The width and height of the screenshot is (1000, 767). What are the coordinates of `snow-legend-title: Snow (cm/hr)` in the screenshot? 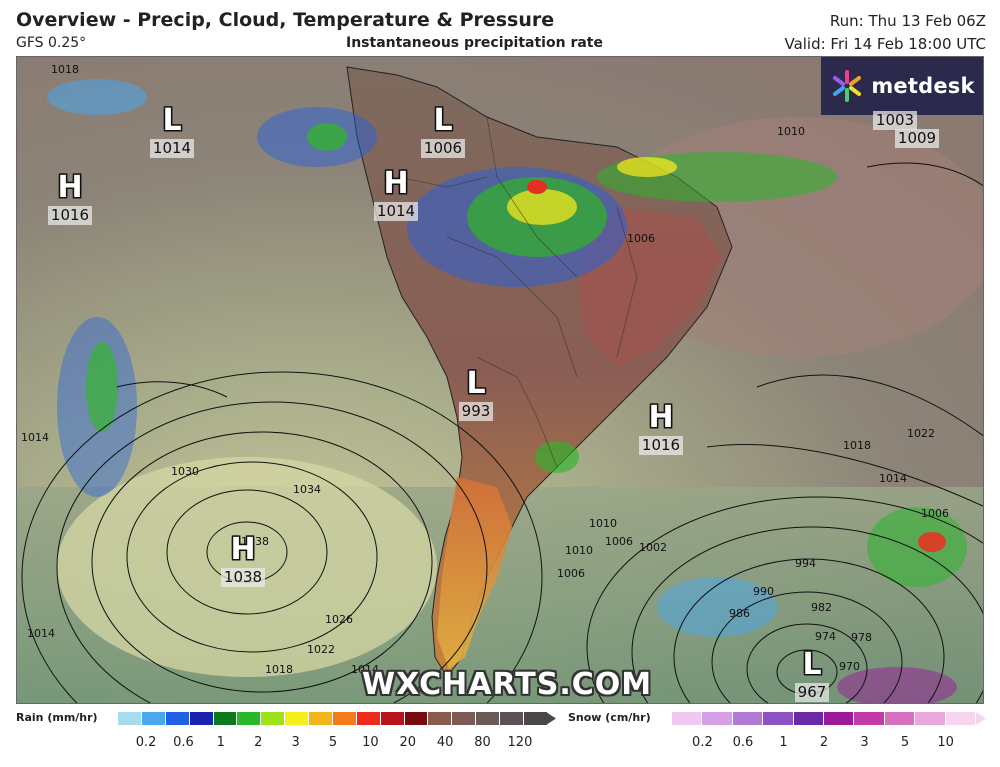 It's located at (609, 717).